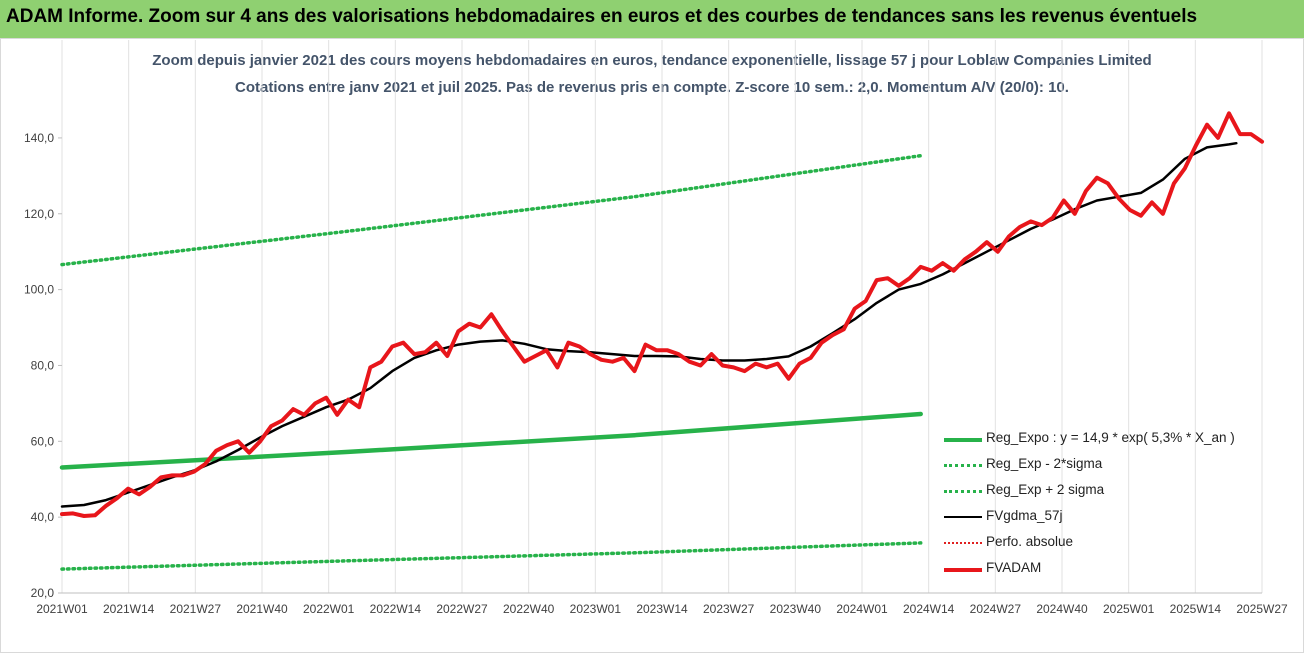 The width and height of the screenshot is (1304, 653). Describe the element at coordinates (129, 609) in the screenshot. I see `x-tick-label: 2021W14` at that location.